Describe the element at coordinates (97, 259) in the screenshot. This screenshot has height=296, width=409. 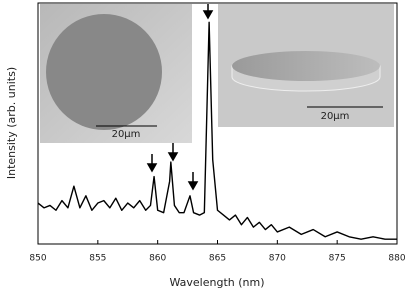
I see `x-tick-label: 855` at that location.